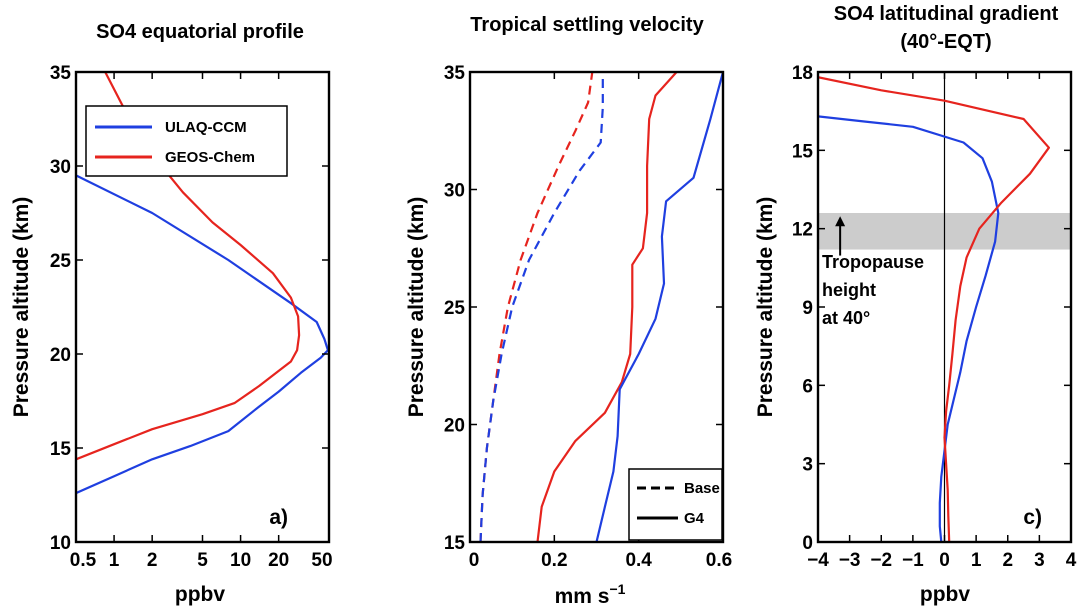 This screenshot has height=611, width=1091. What do you see at coordinates (455, 308) in the screenshot?
I see `panel-1-ytick-label: 25` at bounding box center [455, 308].